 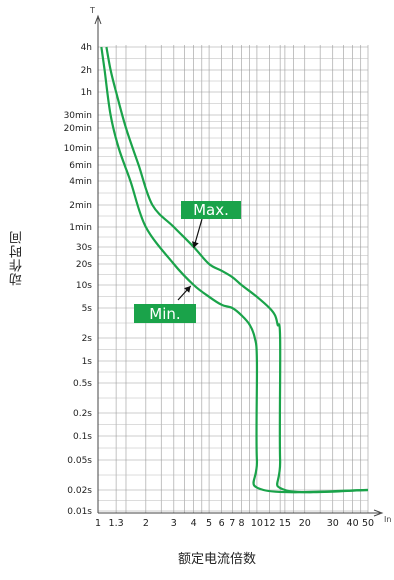 What do you see at coordinates (78, 149) in the screenshot?
I see `y-tick-label: 10min` at bounding box center [78, 149].